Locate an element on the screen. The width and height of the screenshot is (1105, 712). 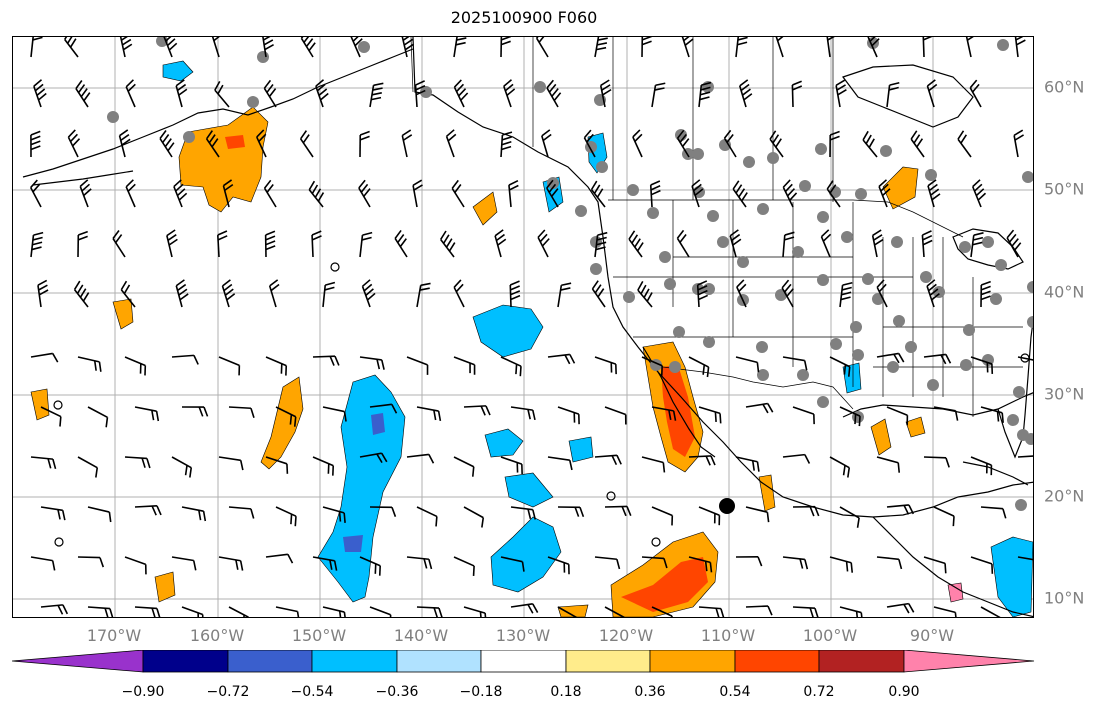
colorbar-tick-label: −0.54 is located at coordinates (312, 692).